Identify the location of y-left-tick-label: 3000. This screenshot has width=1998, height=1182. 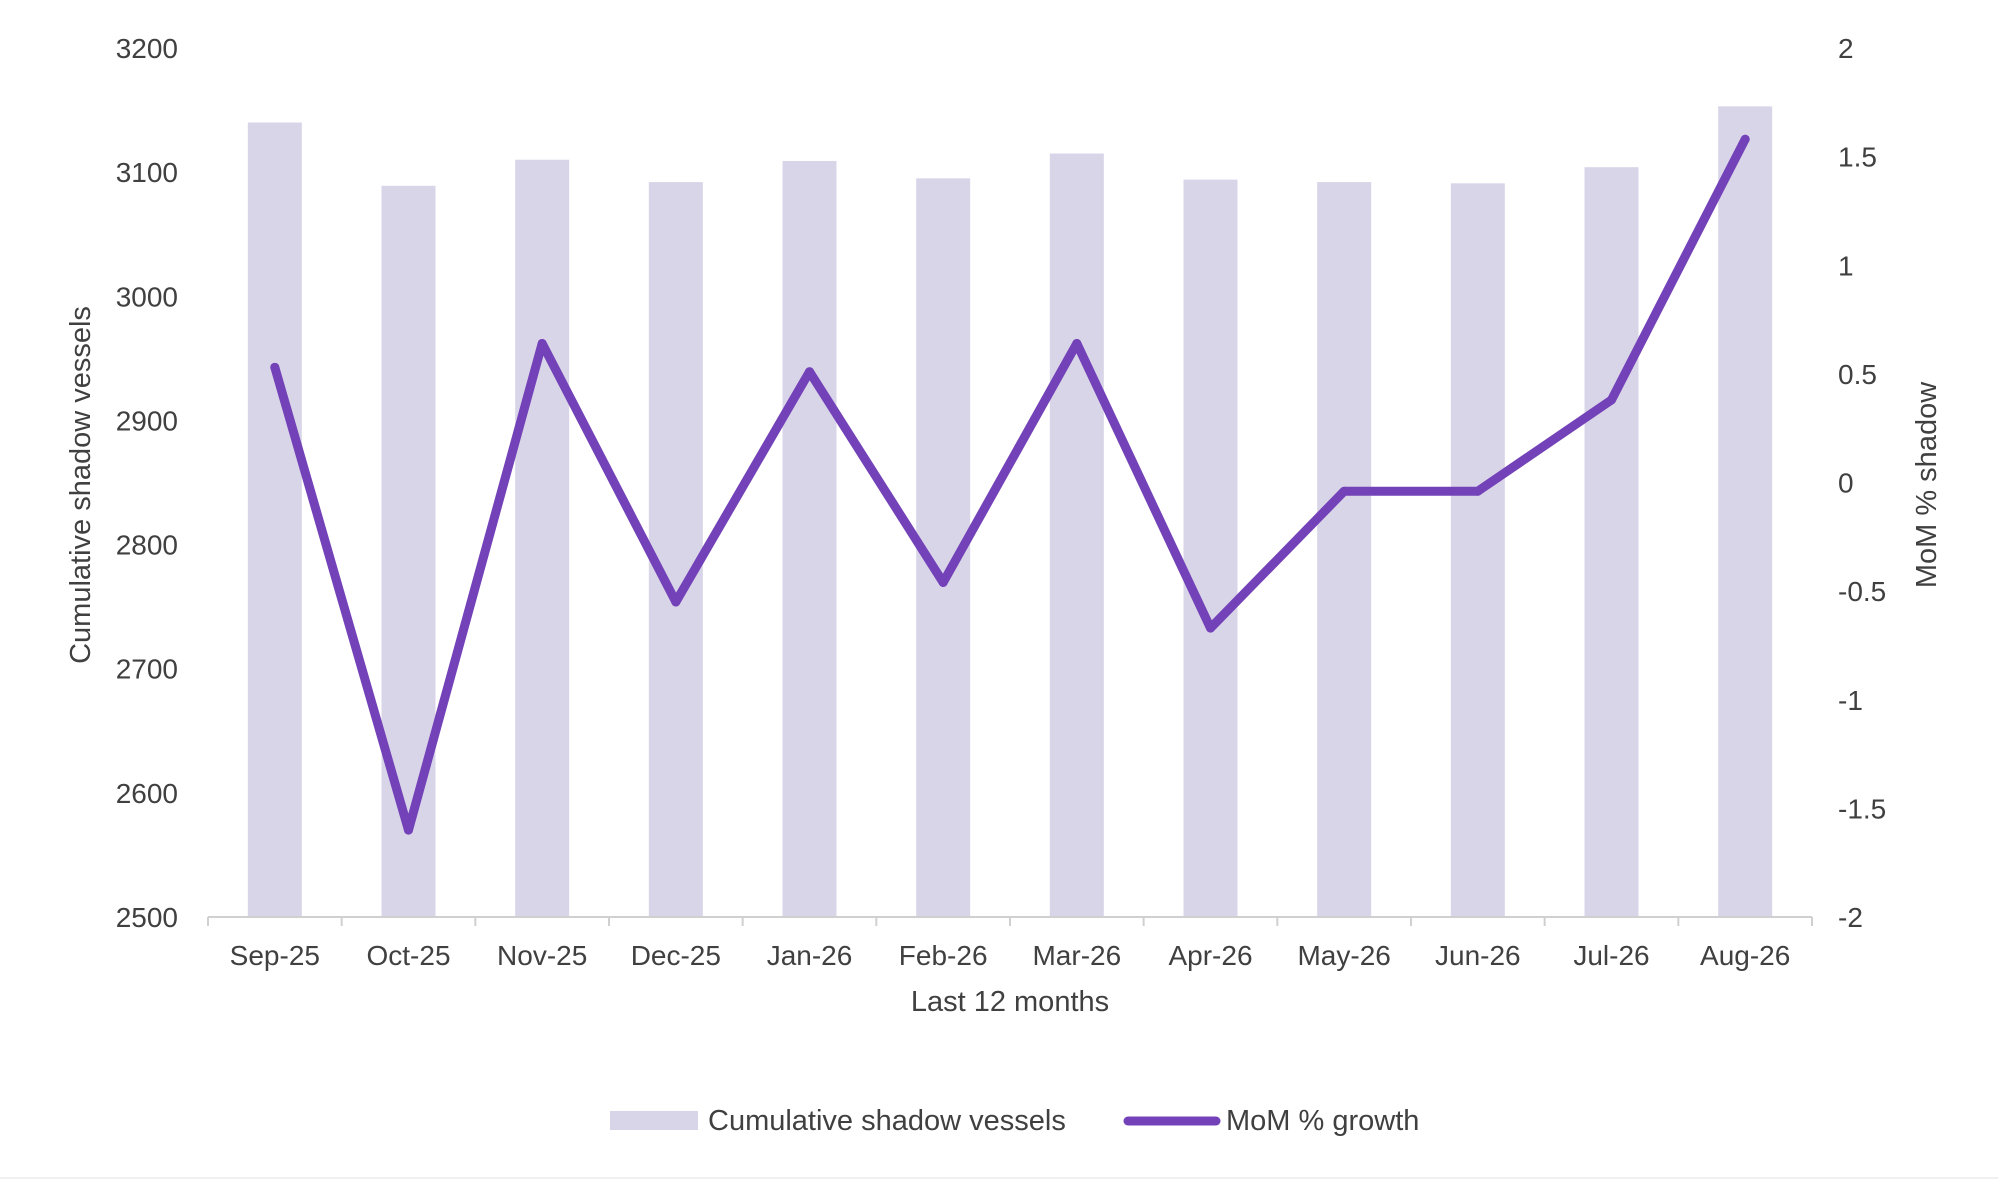
(147, 296).